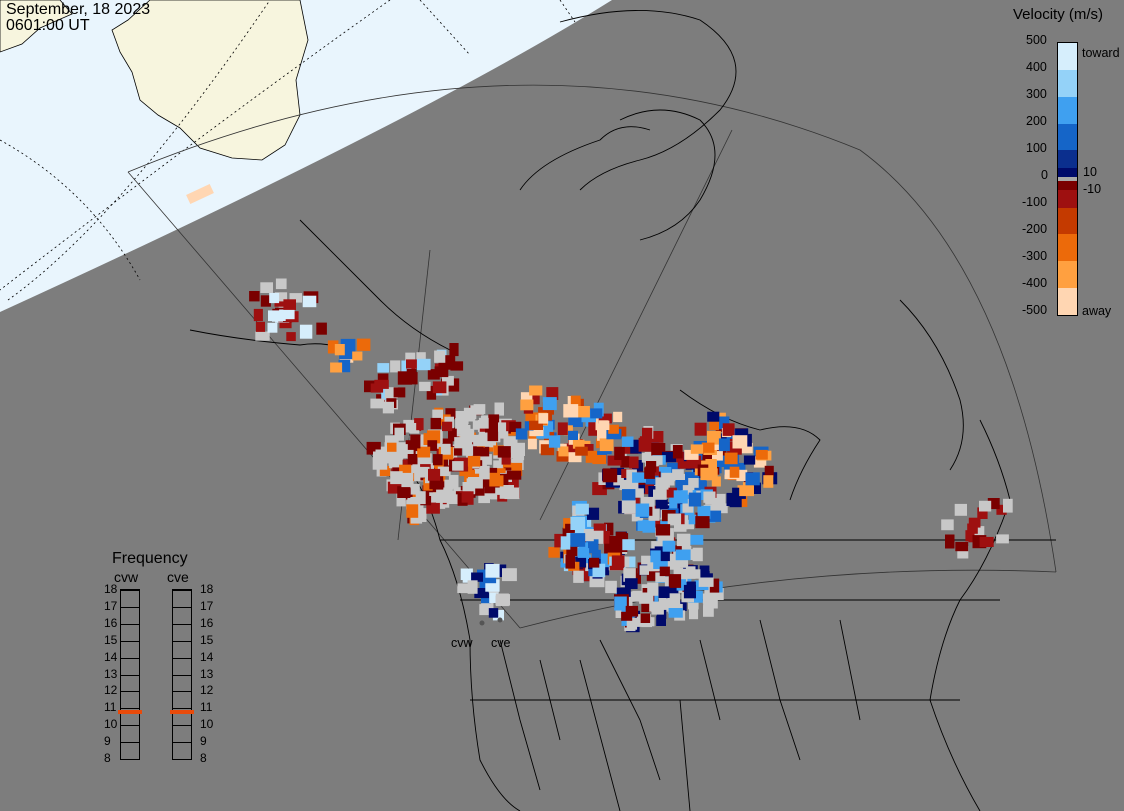  Describe the element at coordinates (130, 674) in the screenshot. I see `frequency-scale-cvw` at that location.